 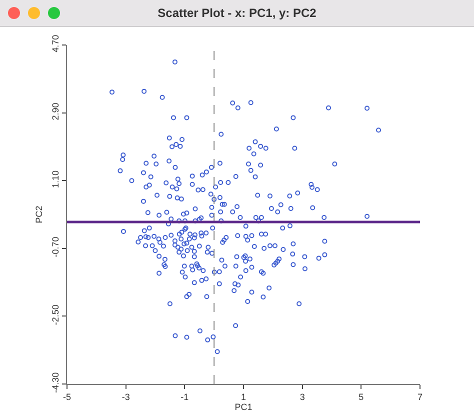 What do you see at coordinates (55, 179) in the screenshot?
I see `y-tick-label: 1.10` at bounding box center [55, 179].